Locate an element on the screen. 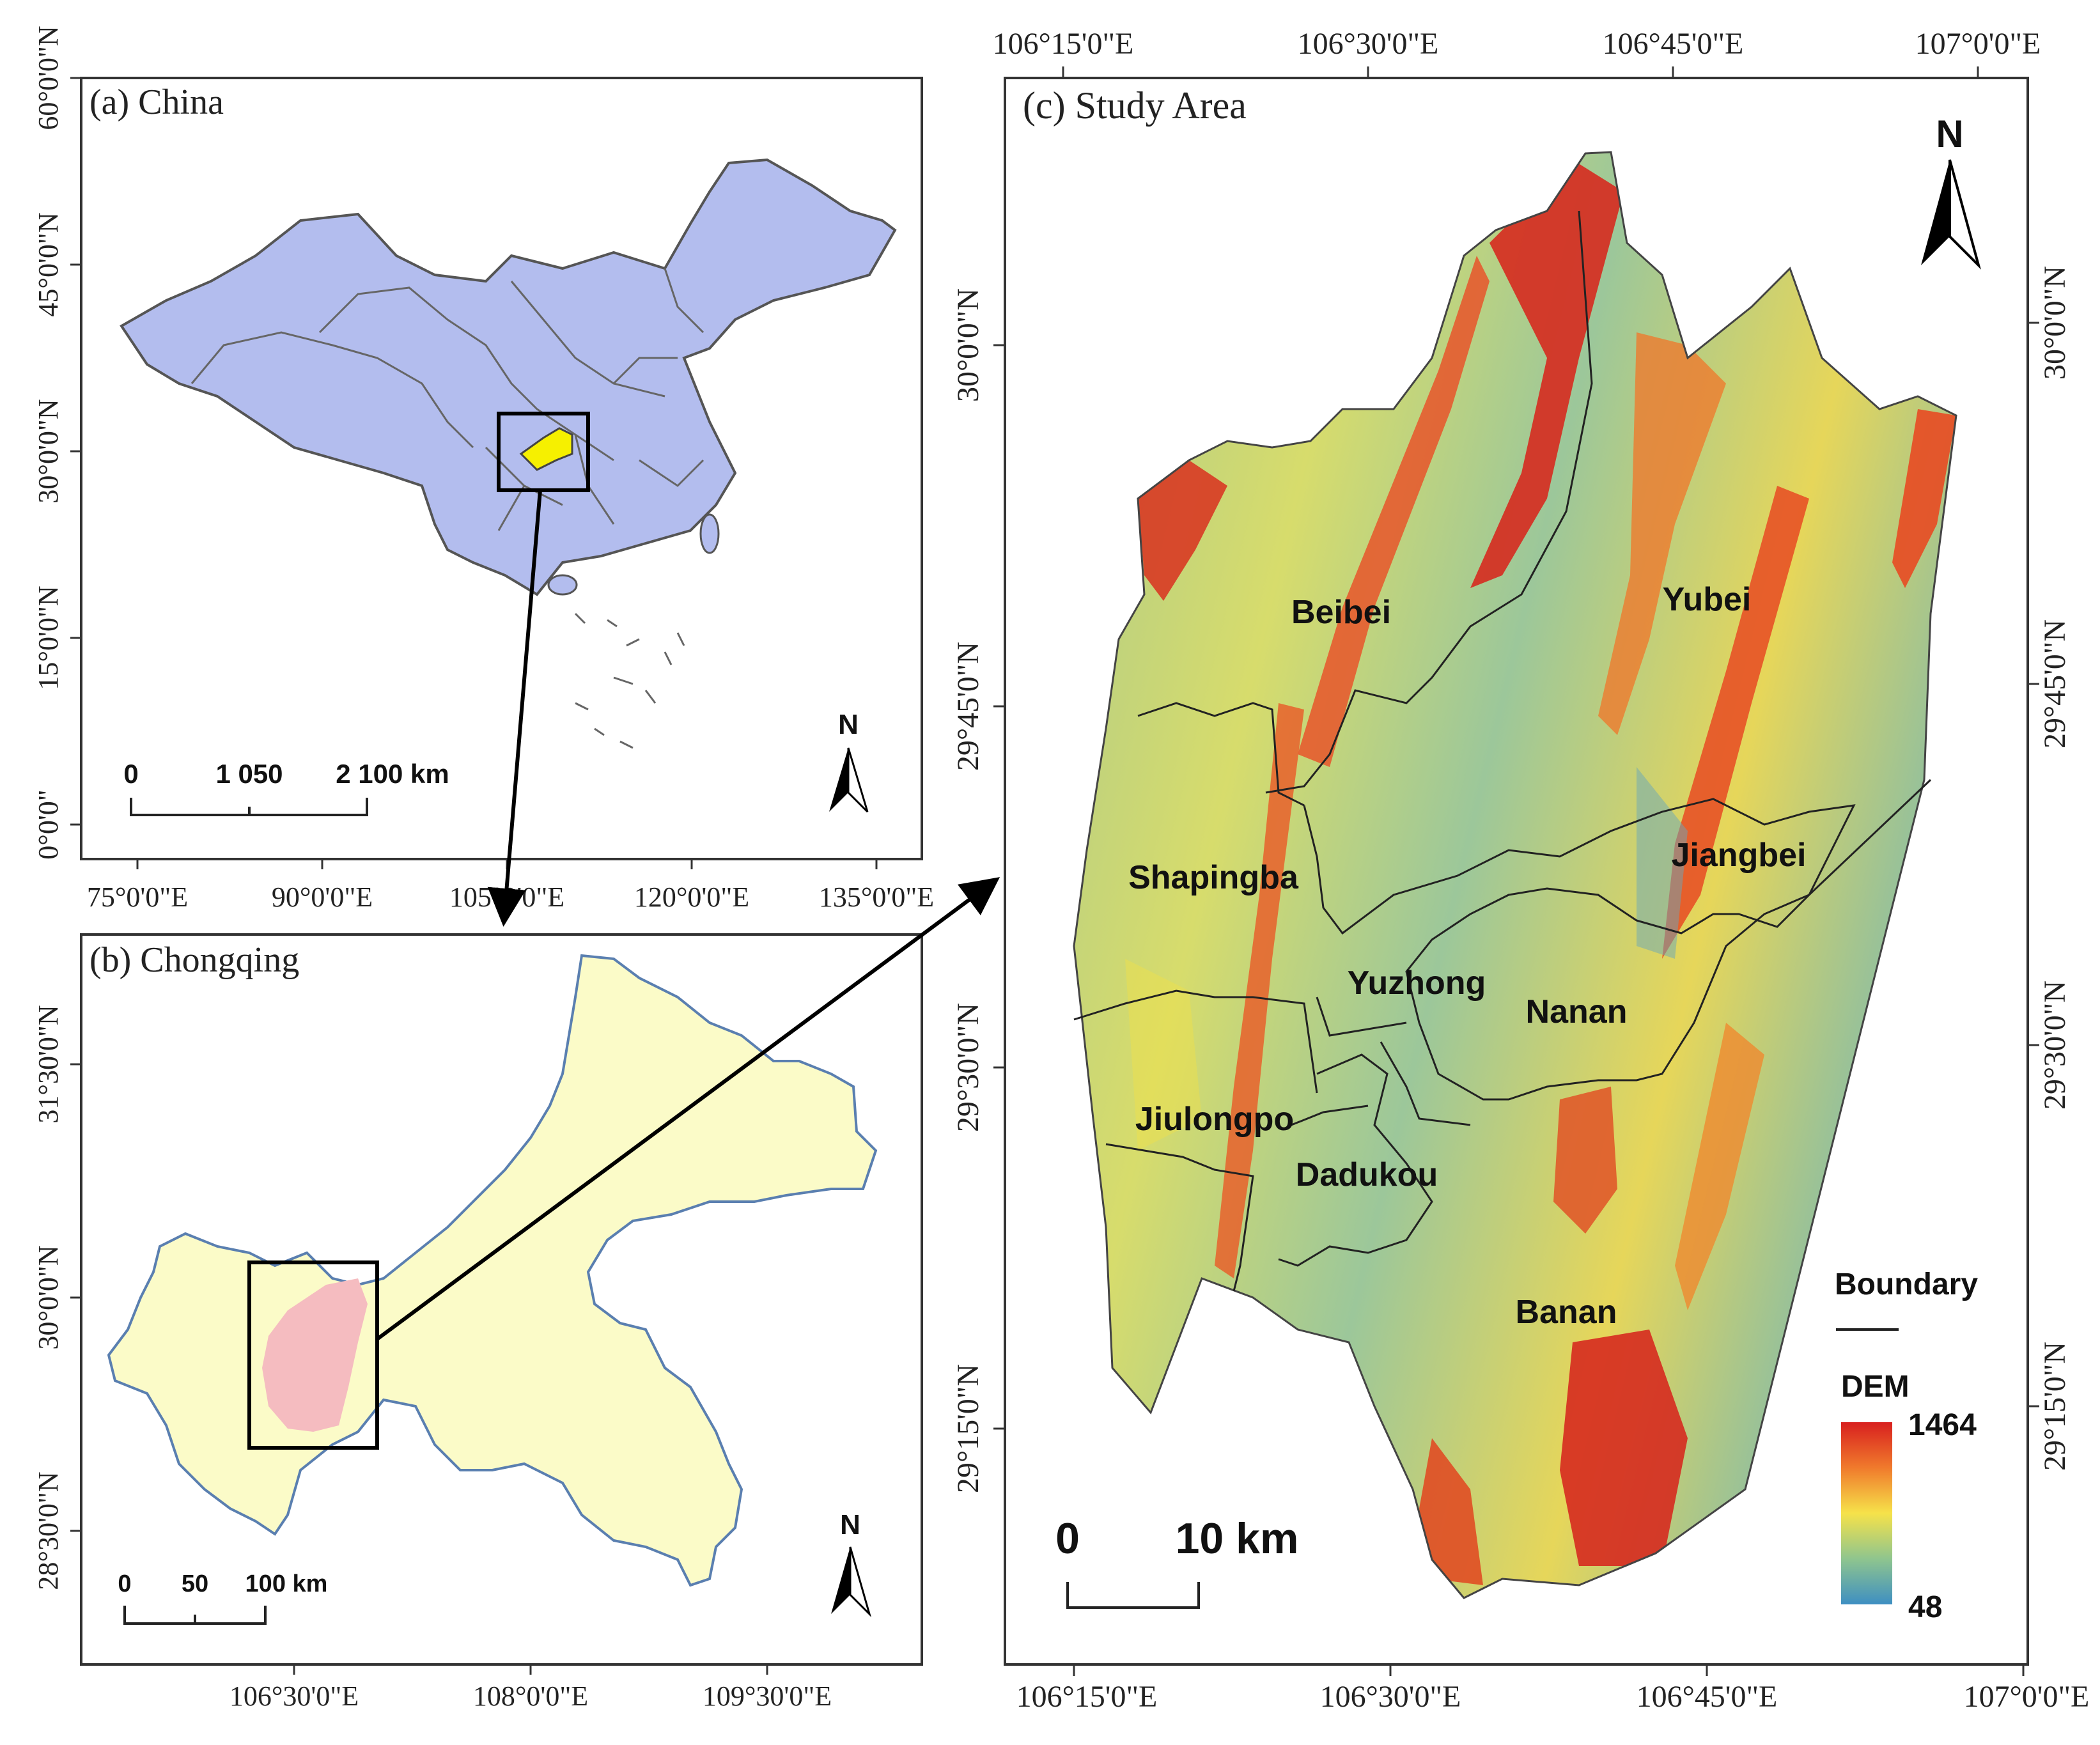 The image size is (2100, 1745). study-area-north-arrow-icon: N is located at coordinates (1951, 191).